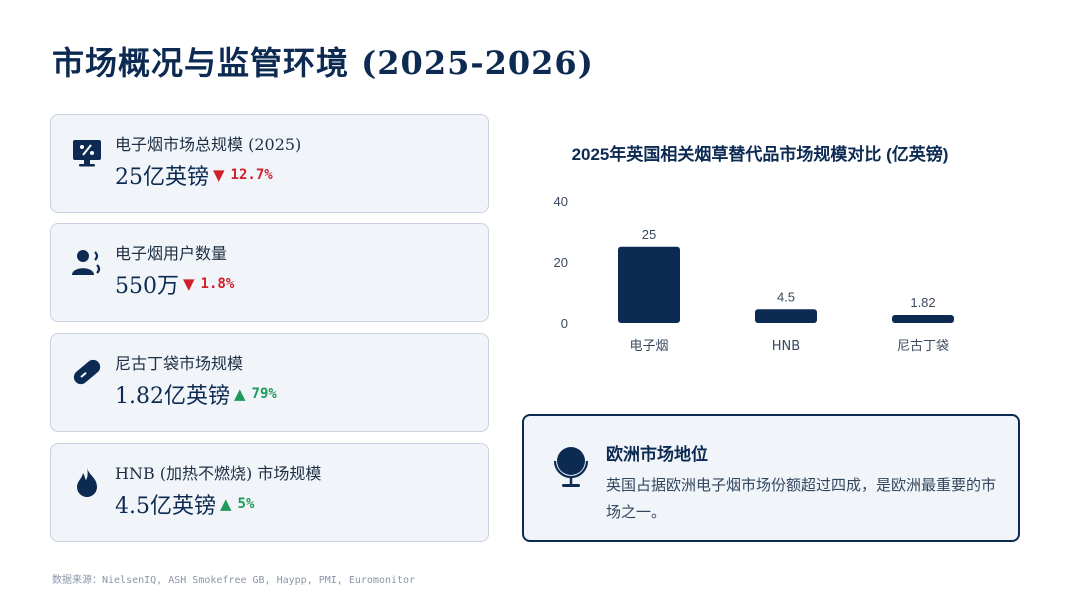 This screenshot has width=1080, height=592. Describe the element at coordinates (801, 498) in the screenshot. I see `europe-text: 英国占据欧洲电子烟市场份额超过四成，是欧洲最重要的市场之一。` at that location.